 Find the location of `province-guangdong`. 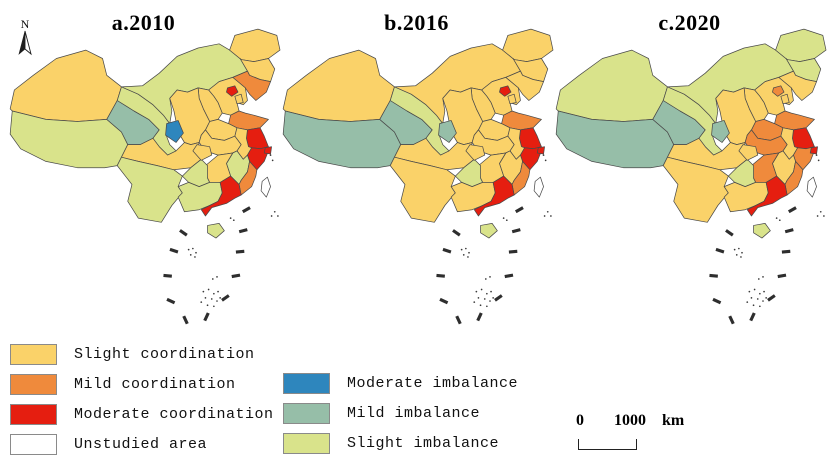

province-guangdong is located at coordinates (494, 196).